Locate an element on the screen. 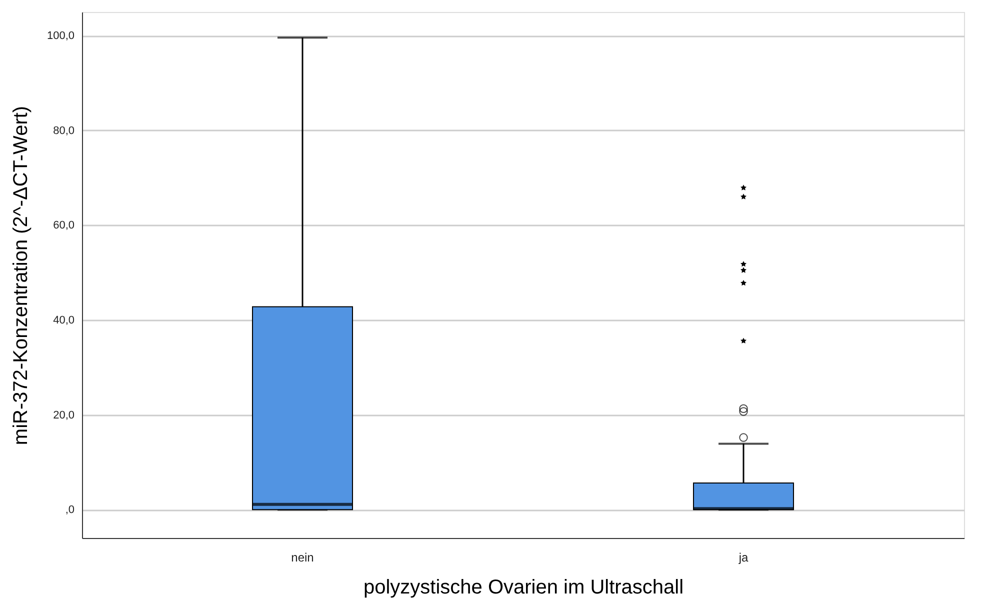 The image size is (994, 607). y-tick-label: 80,0 is located at coordinates (63, 130).